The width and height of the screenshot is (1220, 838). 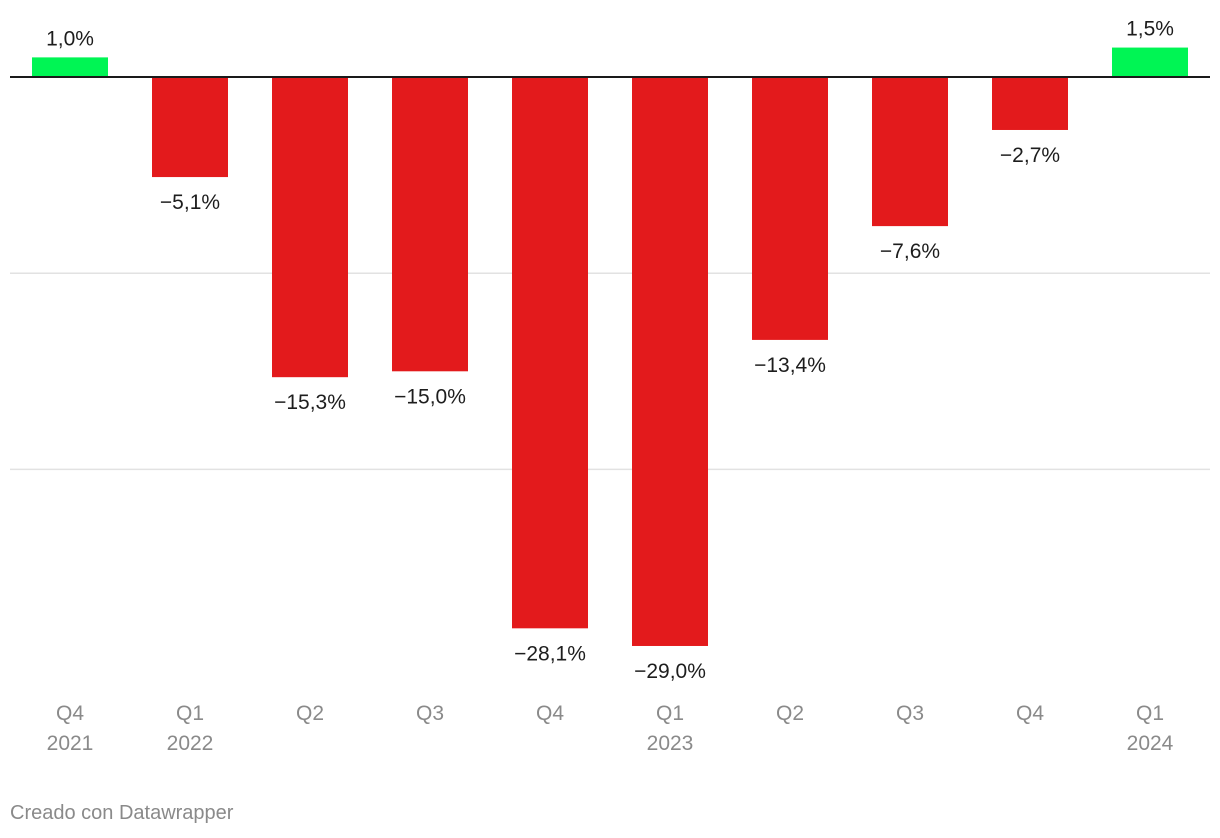 I want to click on value-label-6: −13,4%, so click(x=790, y=365).